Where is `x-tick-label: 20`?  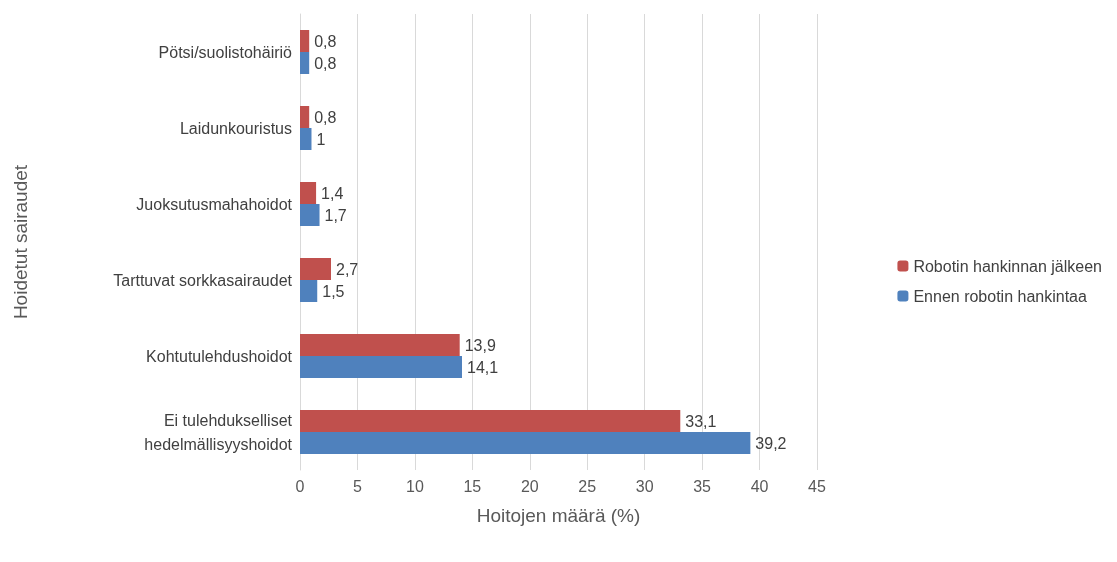
x-tick-label: 20 is located at coordinates (529, 486).